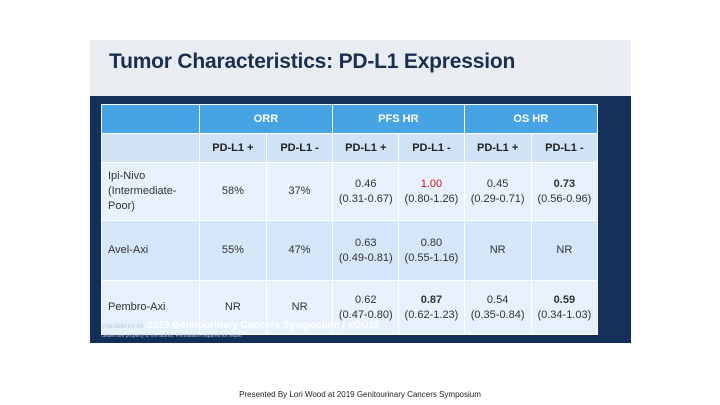  Describe the element at coordinates (497, 198) in the screenshot. I see `hr-ci: (0.29-0.71)` at that location.